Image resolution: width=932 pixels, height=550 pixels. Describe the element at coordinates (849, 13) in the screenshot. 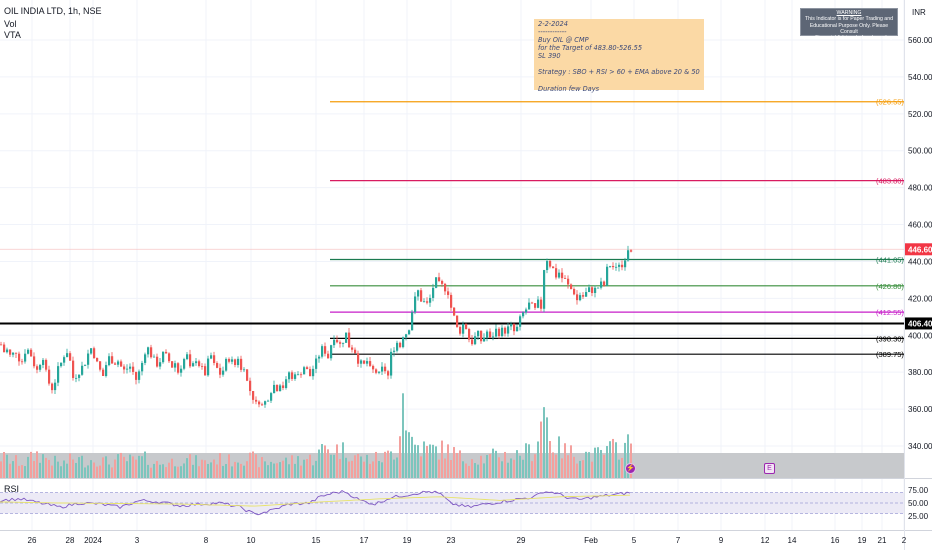

I see `warning-title: WARNING` at that location.